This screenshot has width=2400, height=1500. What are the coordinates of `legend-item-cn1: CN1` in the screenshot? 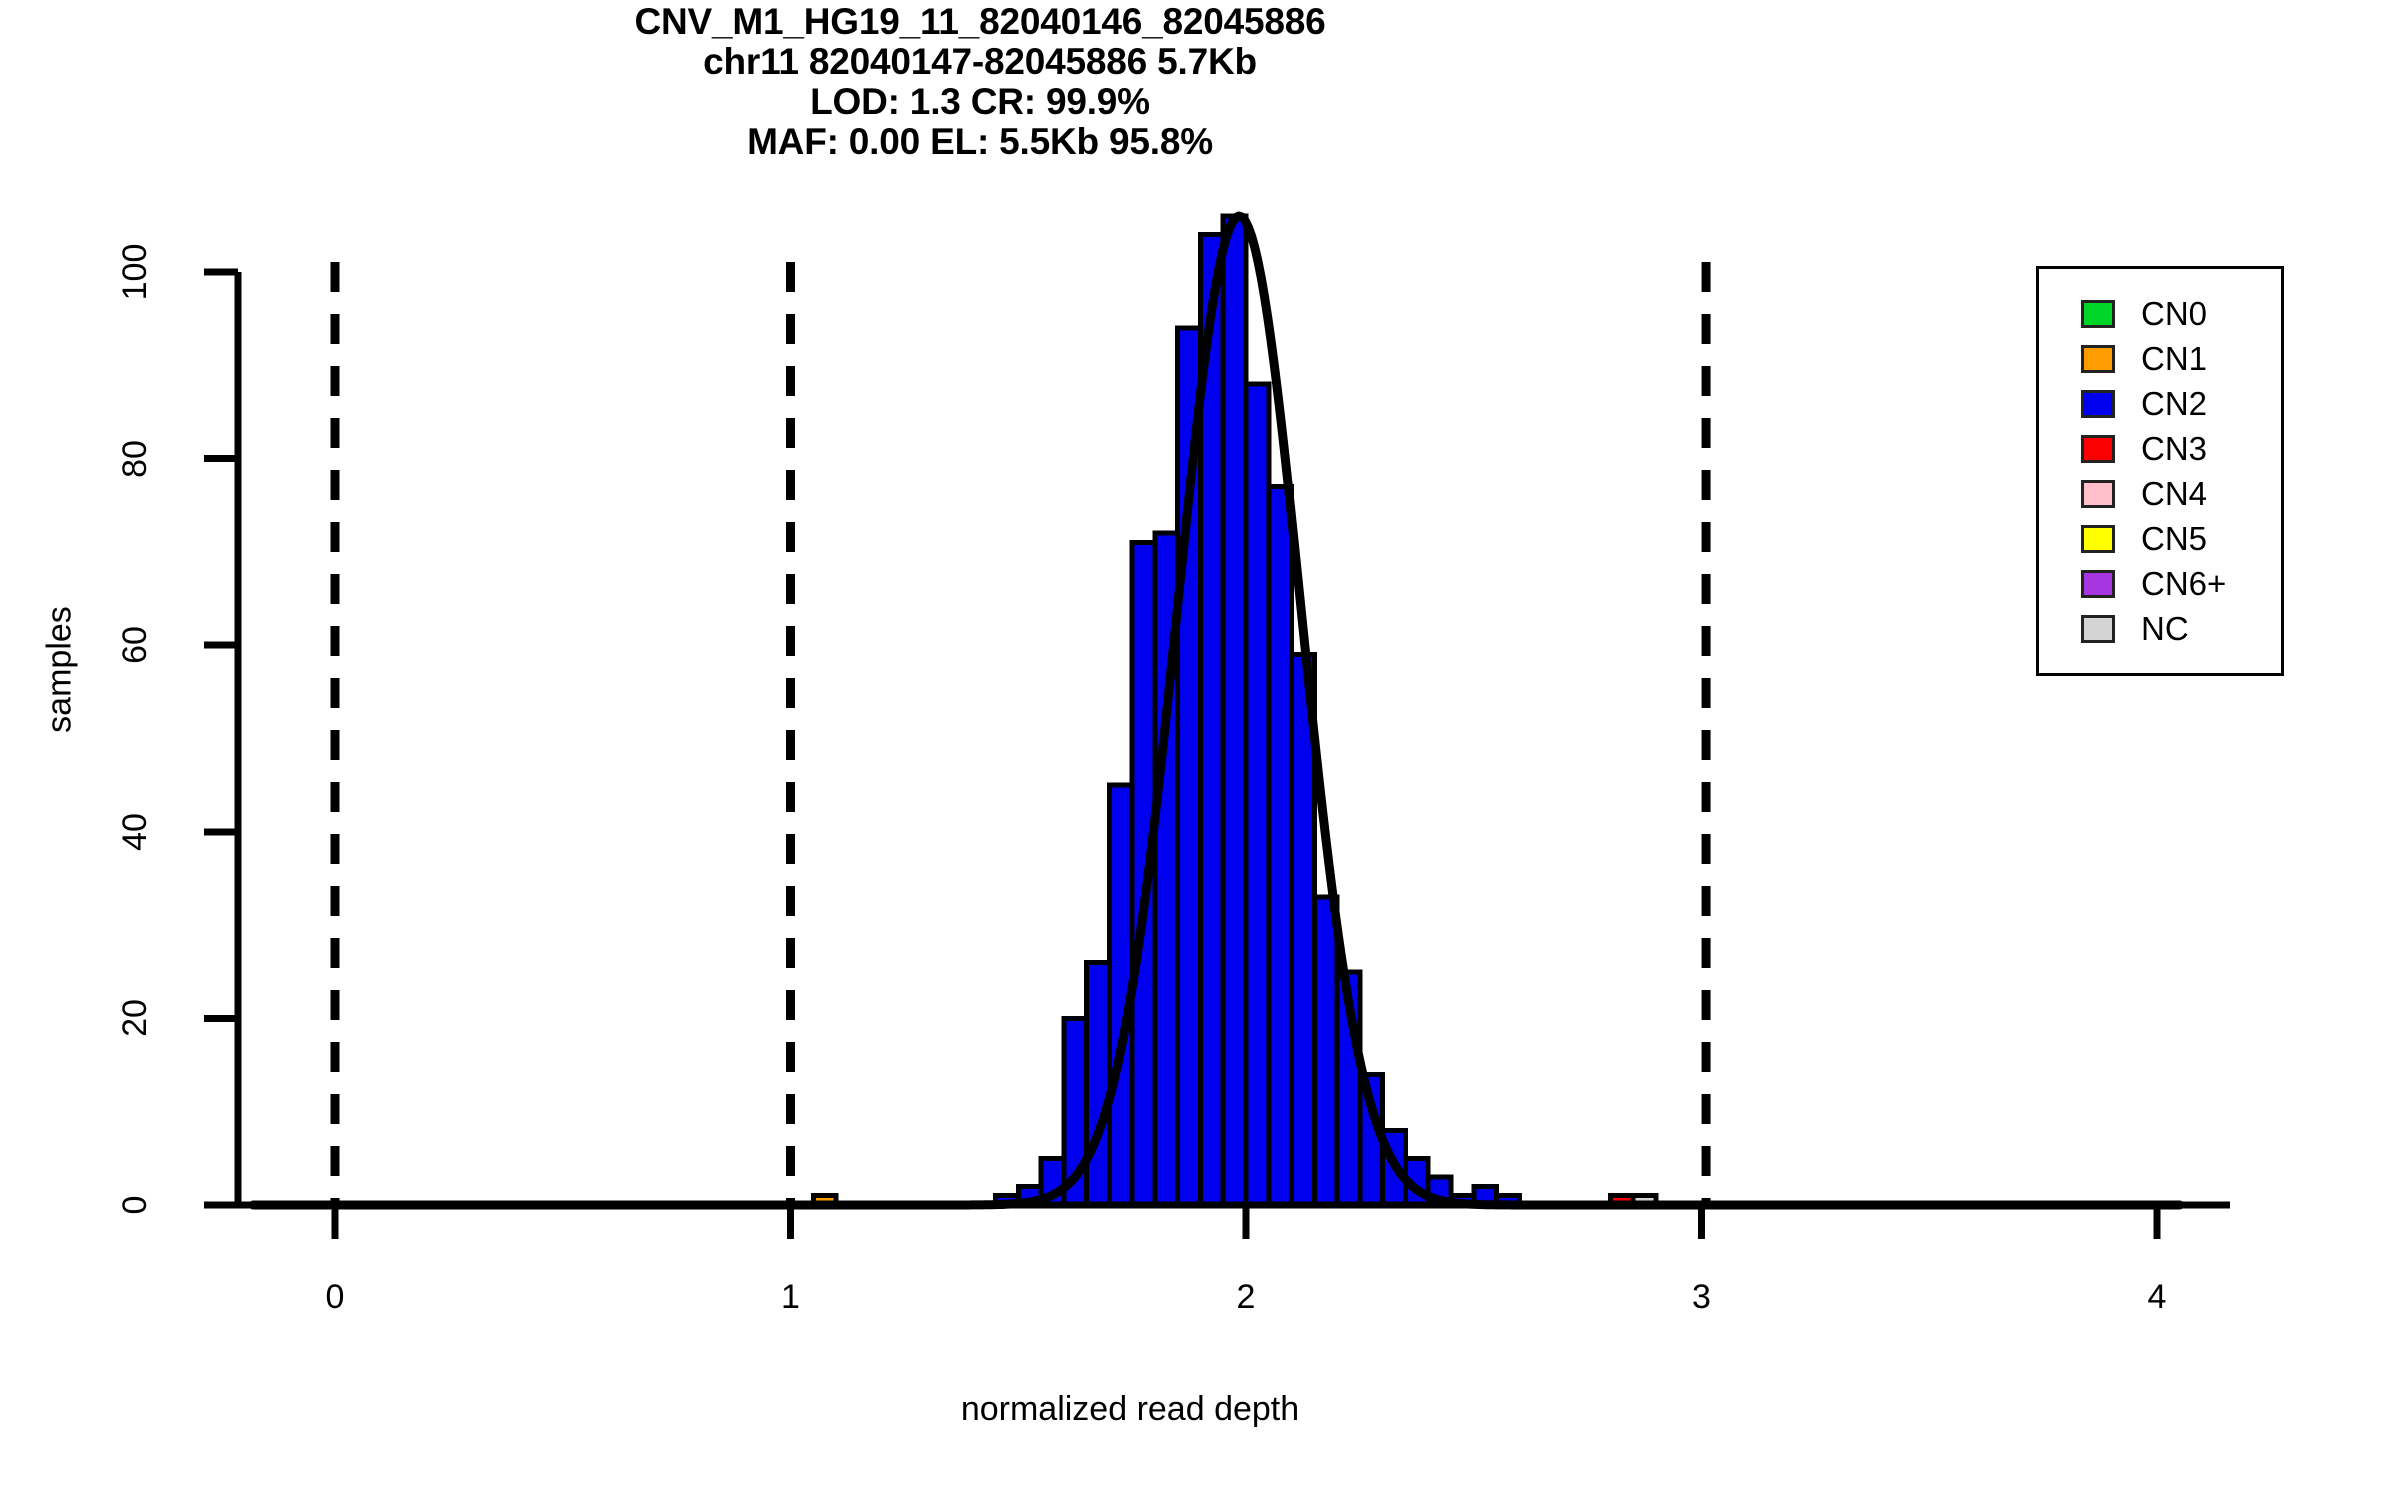 It's located at (2160, 358).